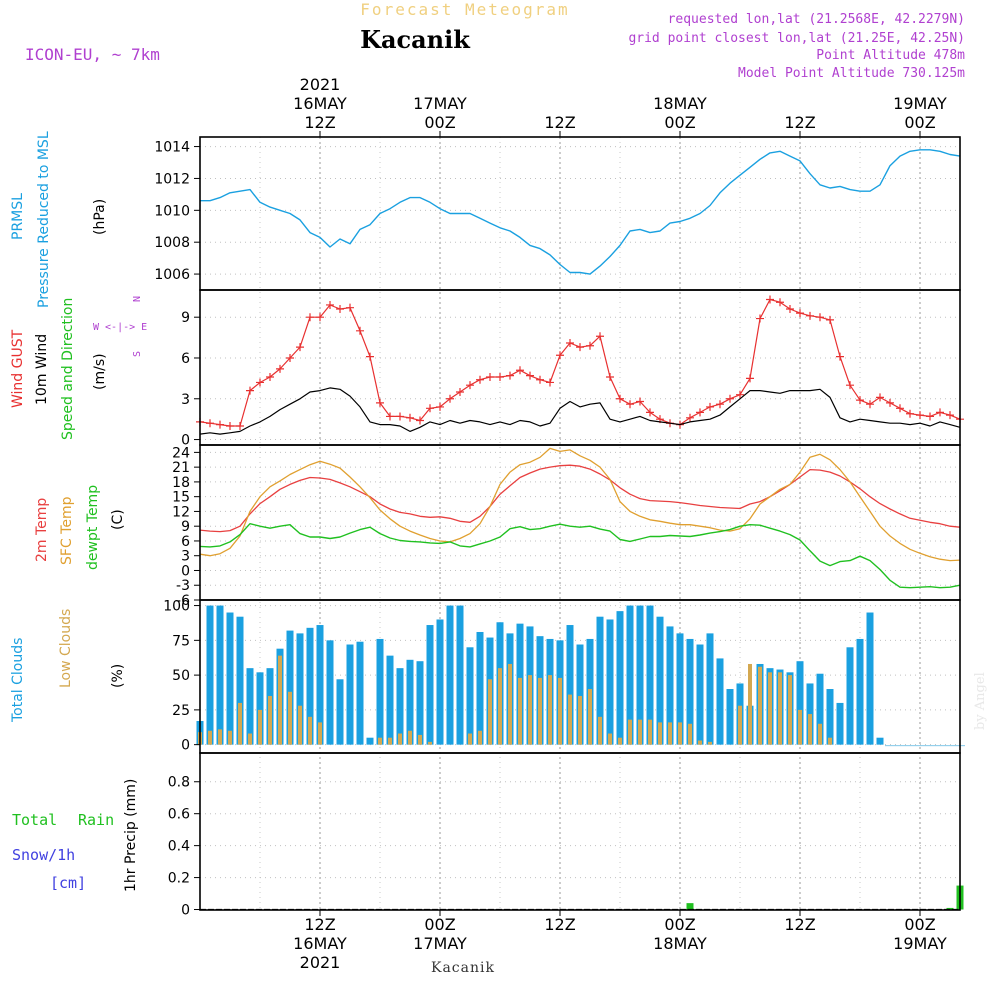  Describe the element at coordinates (44, 219) in the screenshot. I see `pressure-label-2: Pressure Reduced to MSL` at that location.